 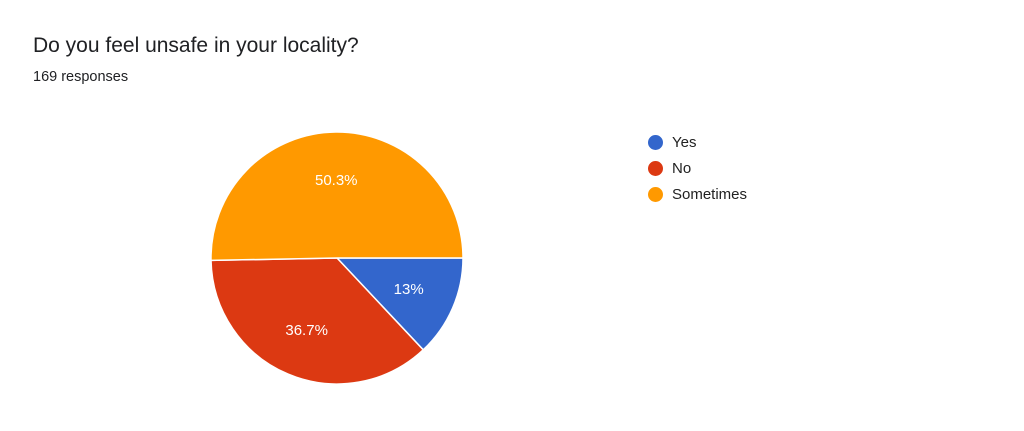 What do you see at coordinates (697, 142) in the screenshot?
I see `legend-item-yes: Yes` at bounding box center [697, 142].